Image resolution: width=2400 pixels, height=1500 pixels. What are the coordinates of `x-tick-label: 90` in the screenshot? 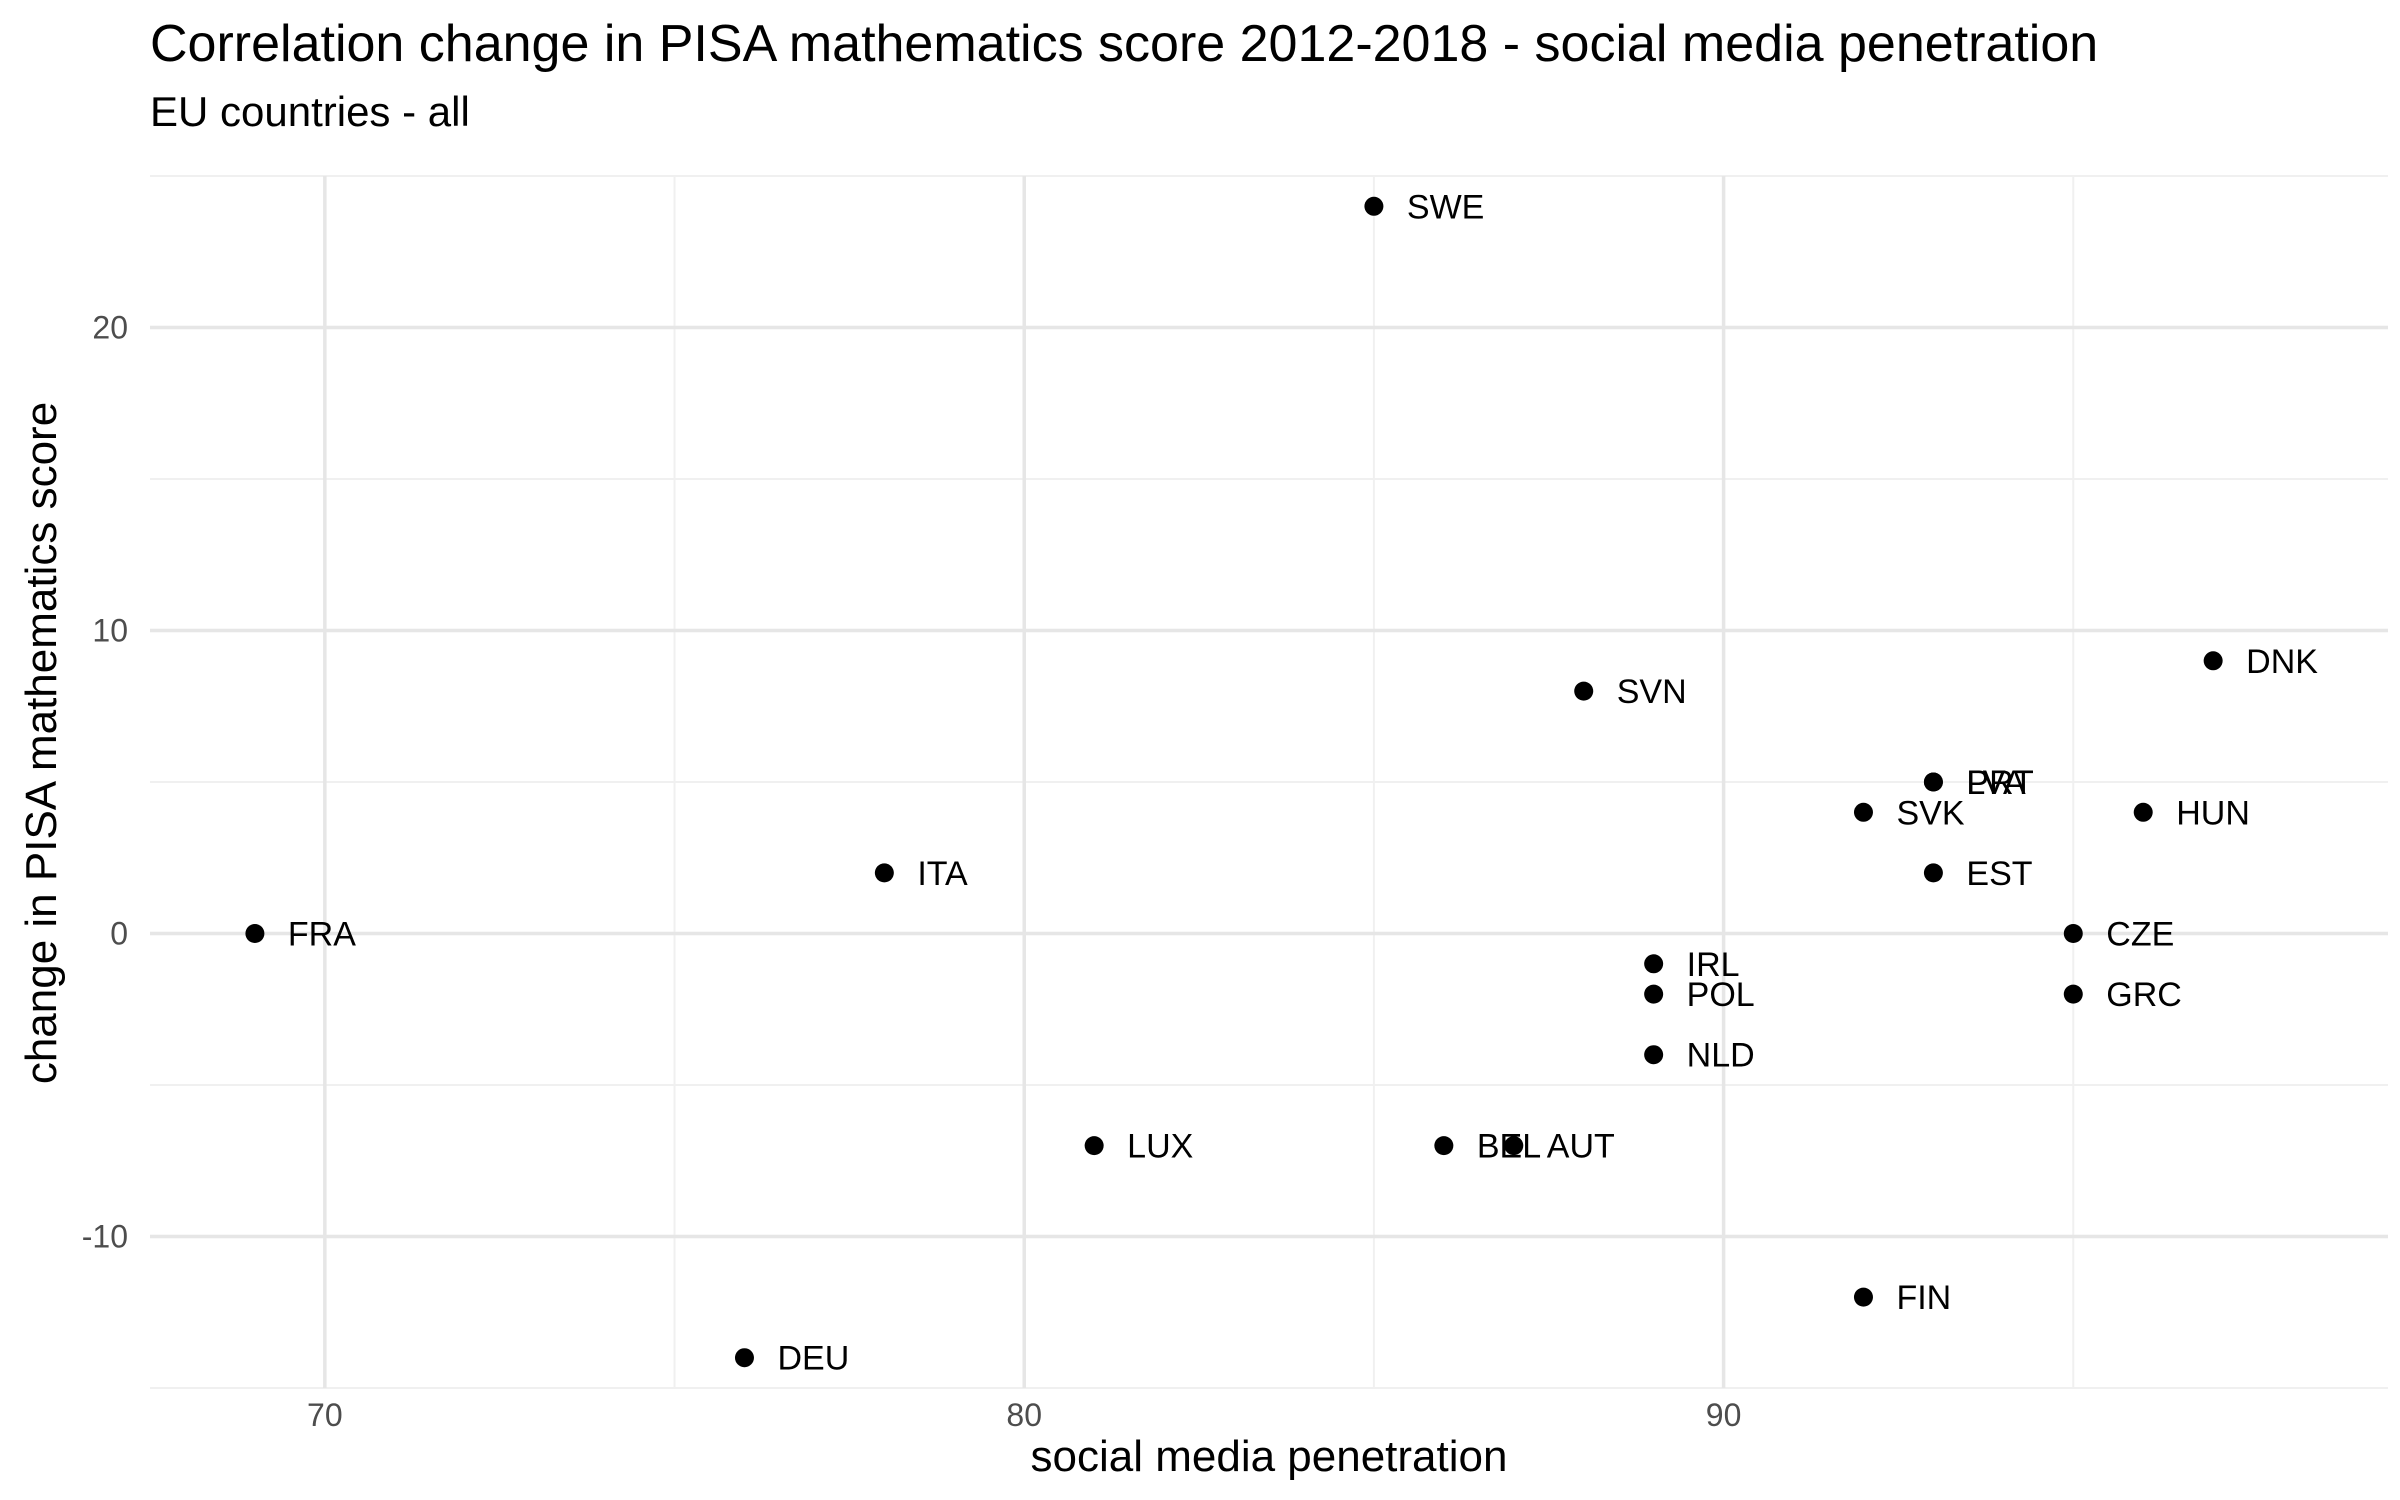 It's located at (1724, 1415).